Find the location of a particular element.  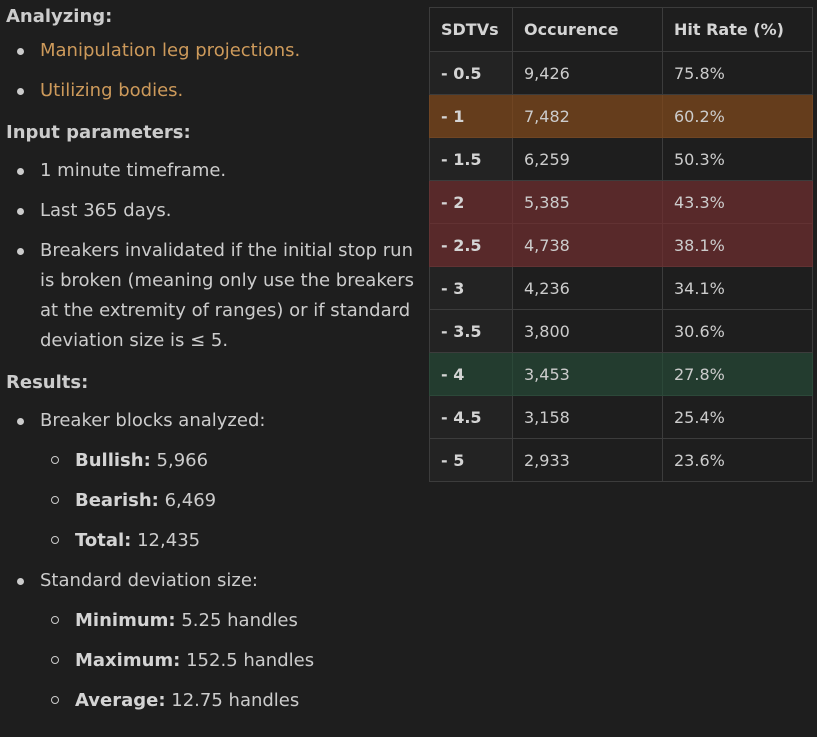

total-item: Total: 12,435 is located at coordinates (213, 541).